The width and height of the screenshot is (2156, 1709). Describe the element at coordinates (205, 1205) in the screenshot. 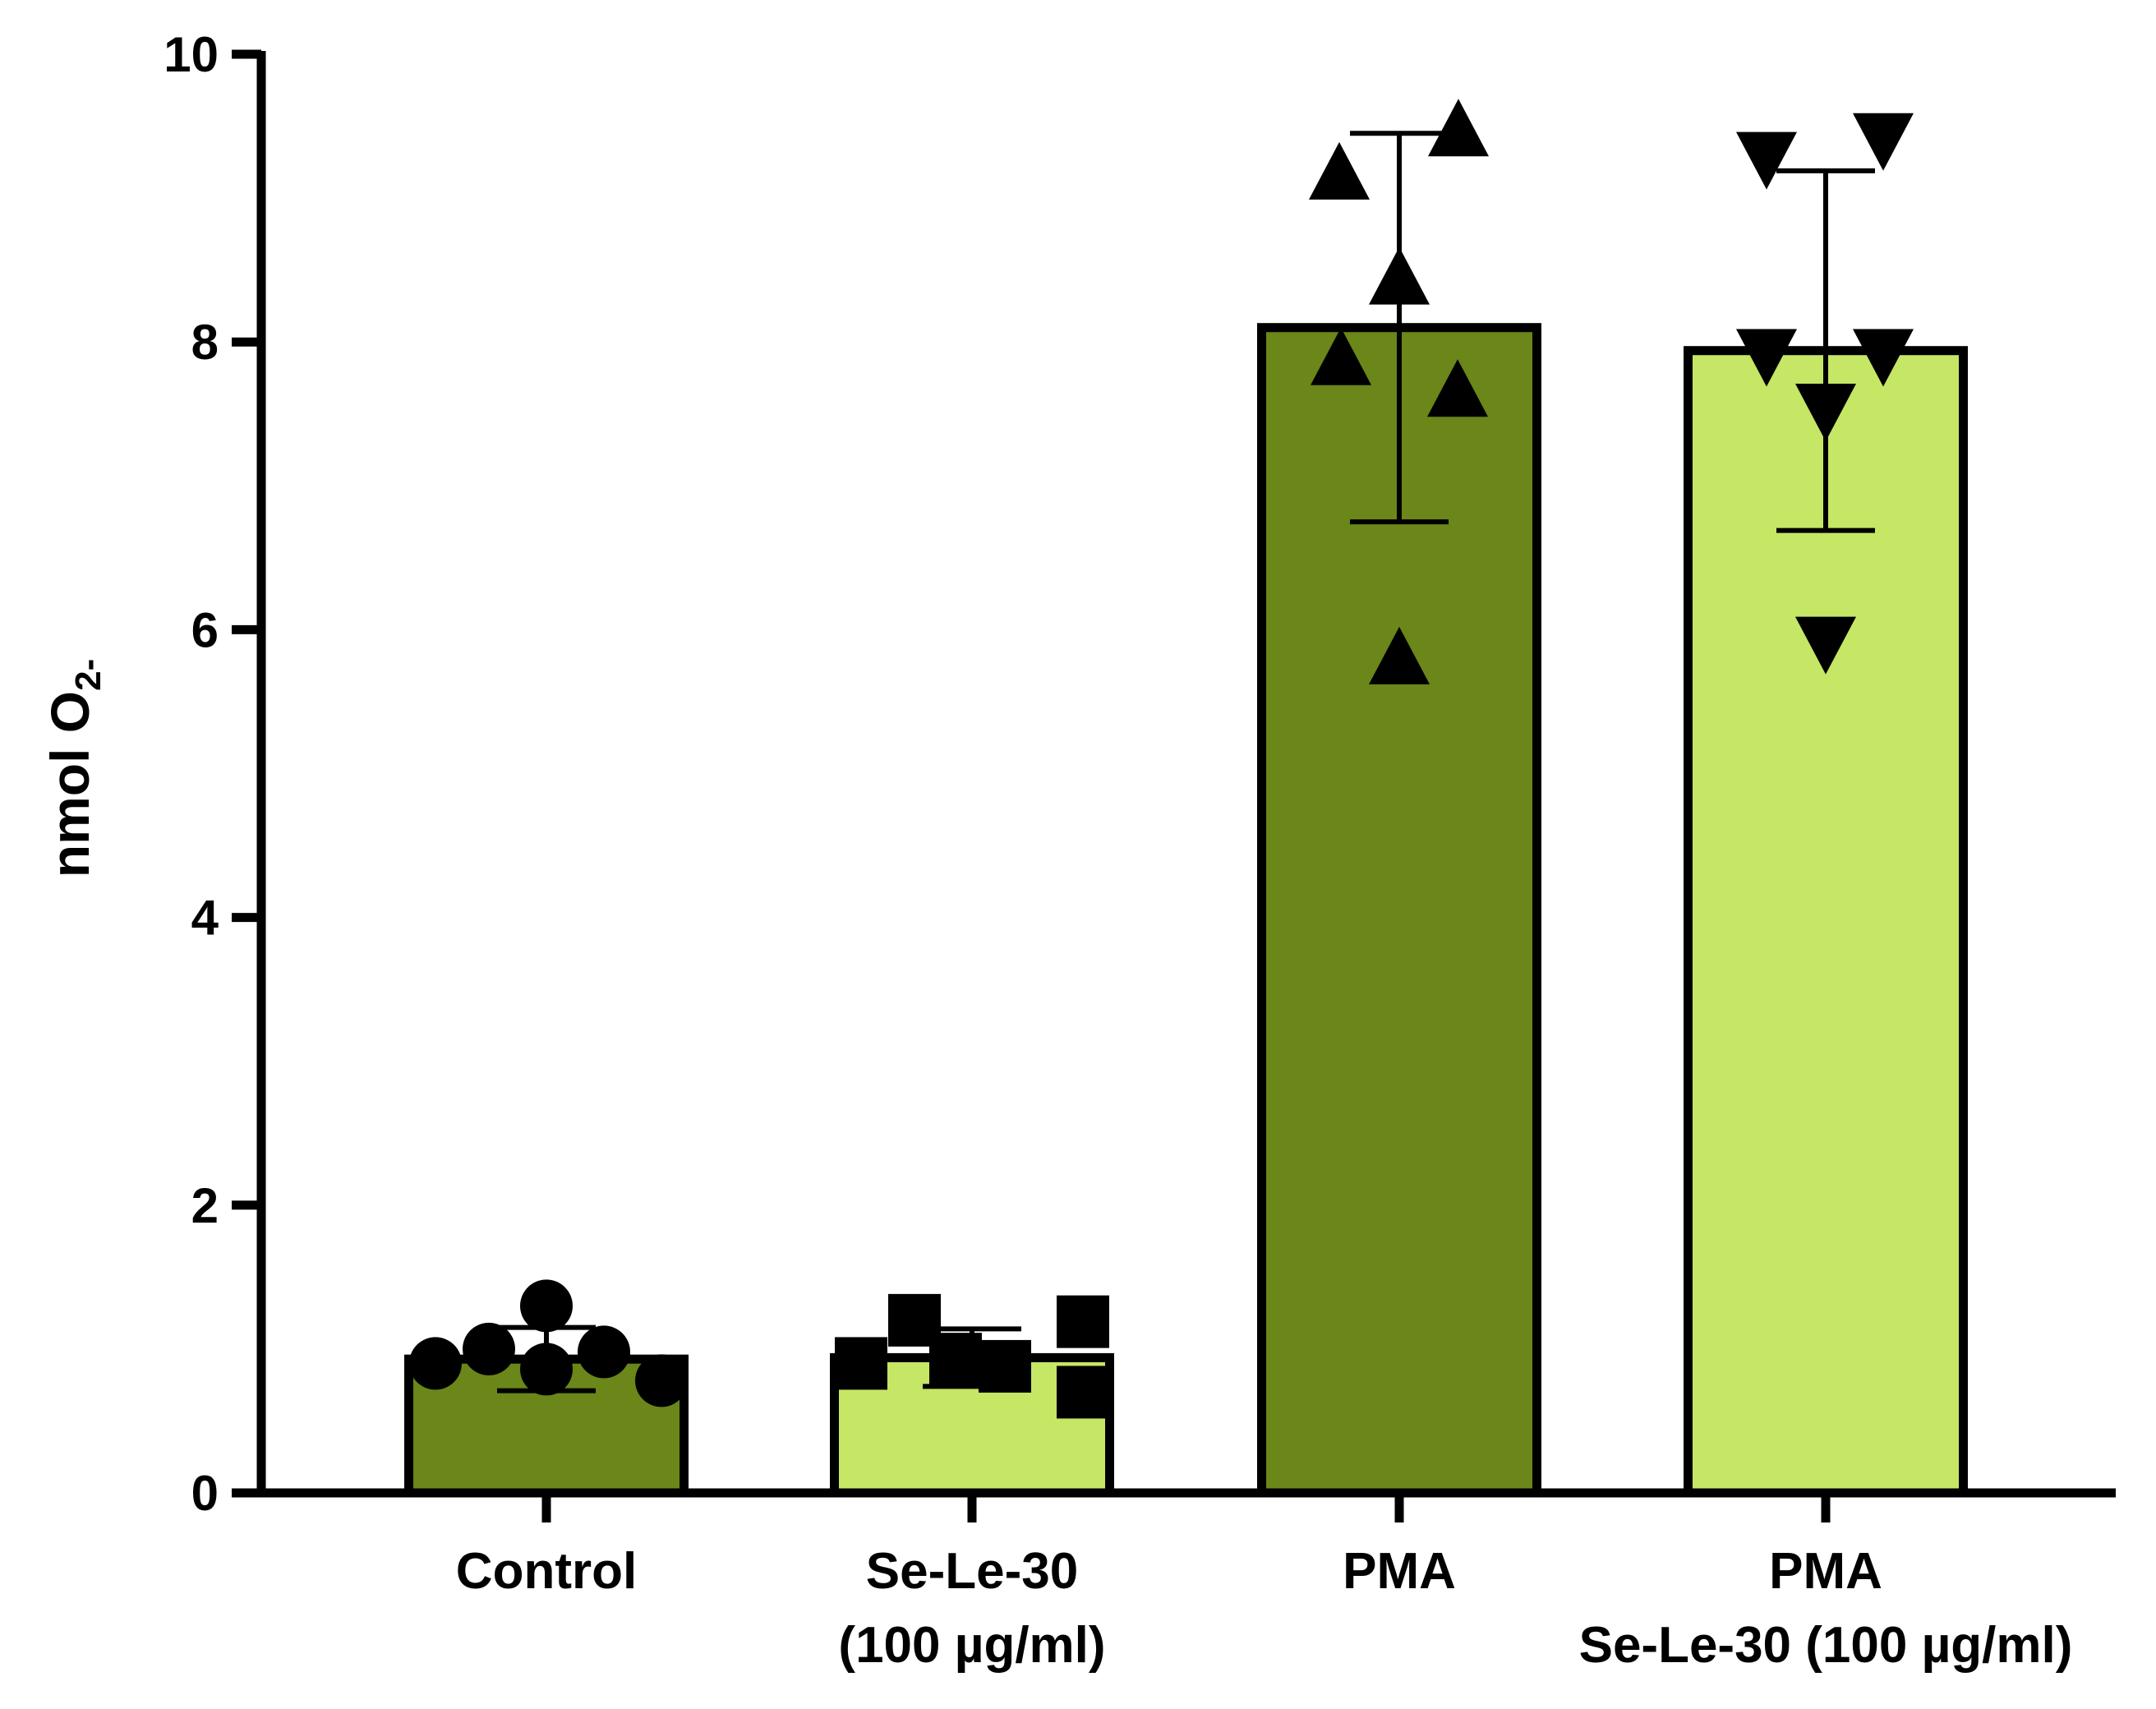

I see `y-tick-label-2: 2` at that location.